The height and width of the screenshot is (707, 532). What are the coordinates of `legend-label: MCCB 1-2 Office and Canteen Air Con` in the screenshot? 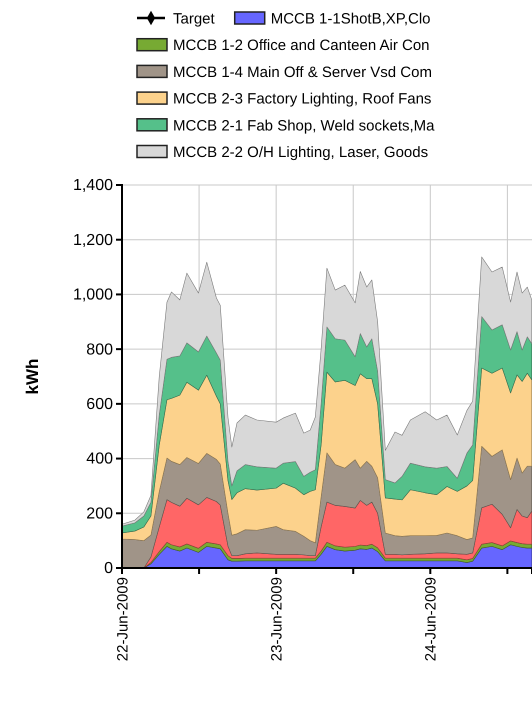 It's located at (301, 45).